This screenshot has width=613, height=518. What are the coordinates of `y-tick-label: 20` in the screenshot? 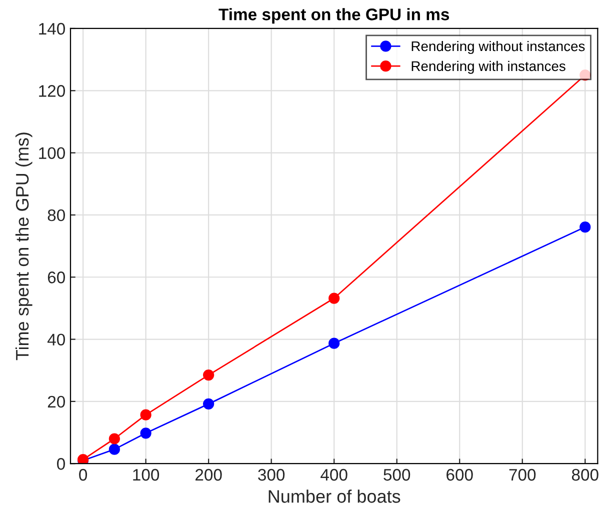 It's located at (56, 402).